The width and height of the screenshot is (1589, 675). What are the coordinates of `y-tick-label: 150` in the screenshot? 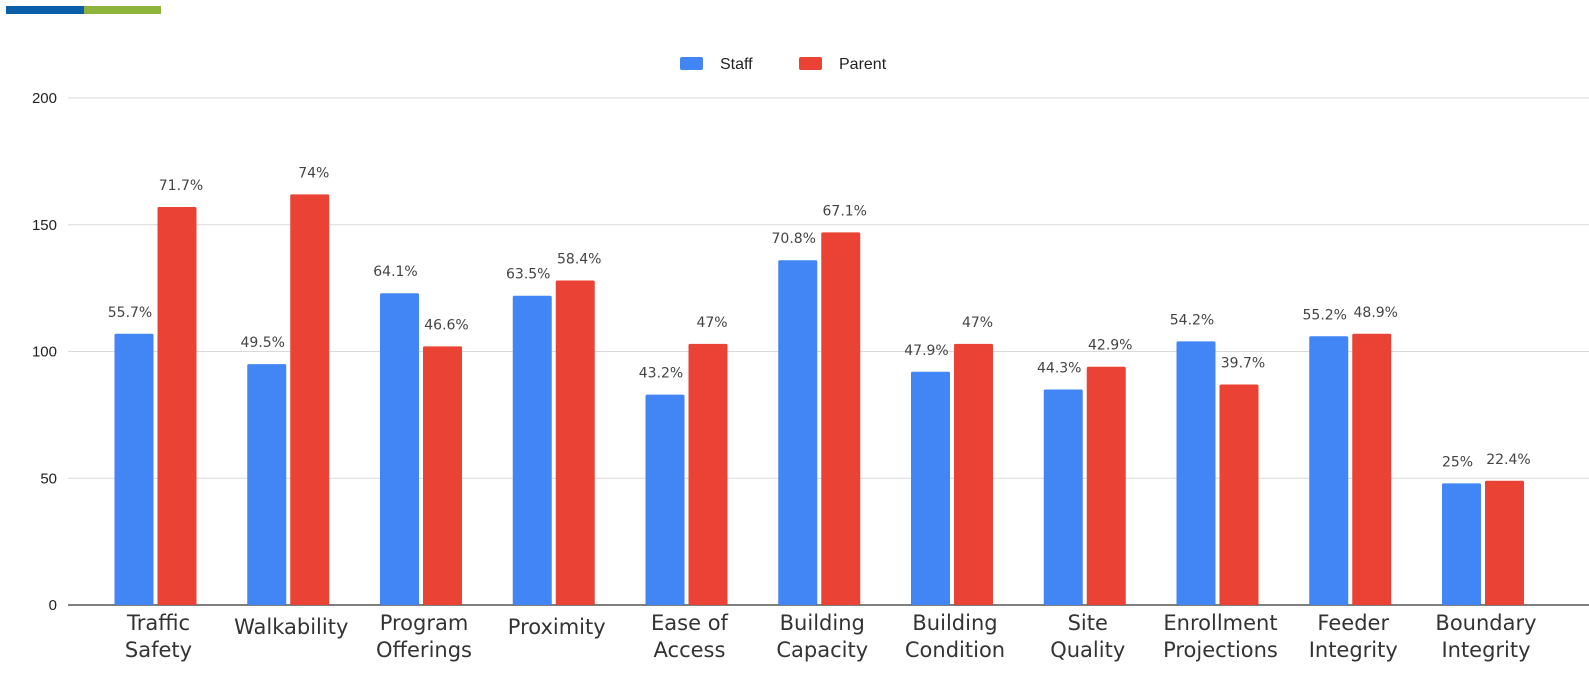 It's located at (44, 225).